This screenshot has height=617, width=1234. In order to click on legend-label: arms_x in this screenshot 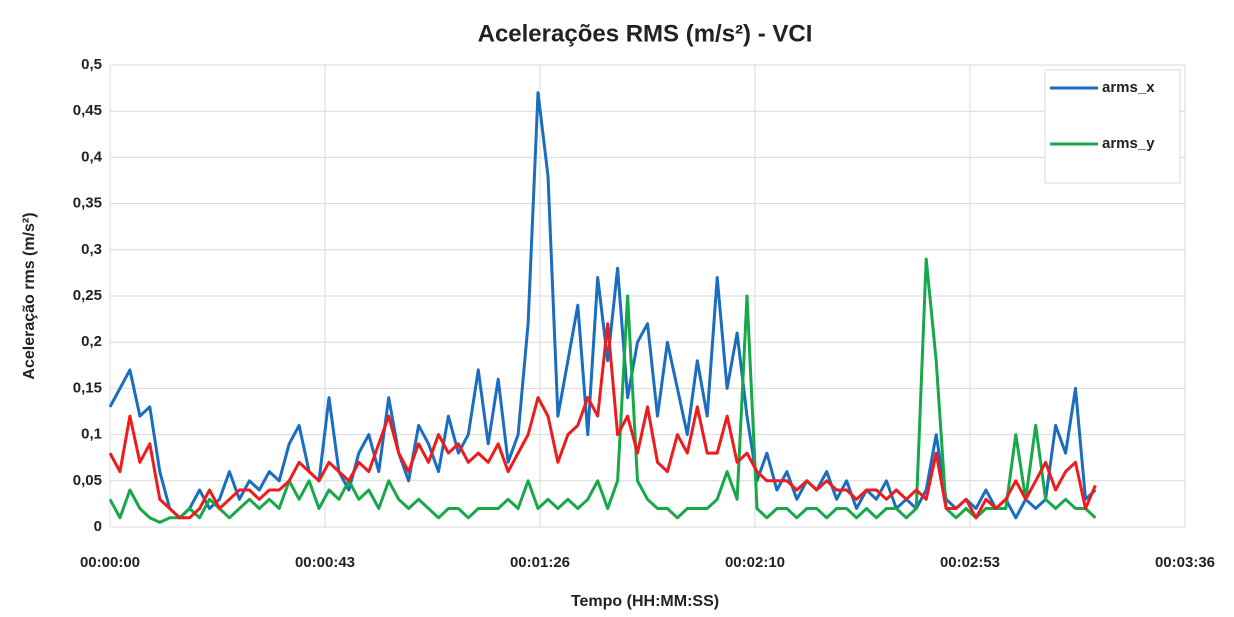, I will do `click(1128, 87)`.